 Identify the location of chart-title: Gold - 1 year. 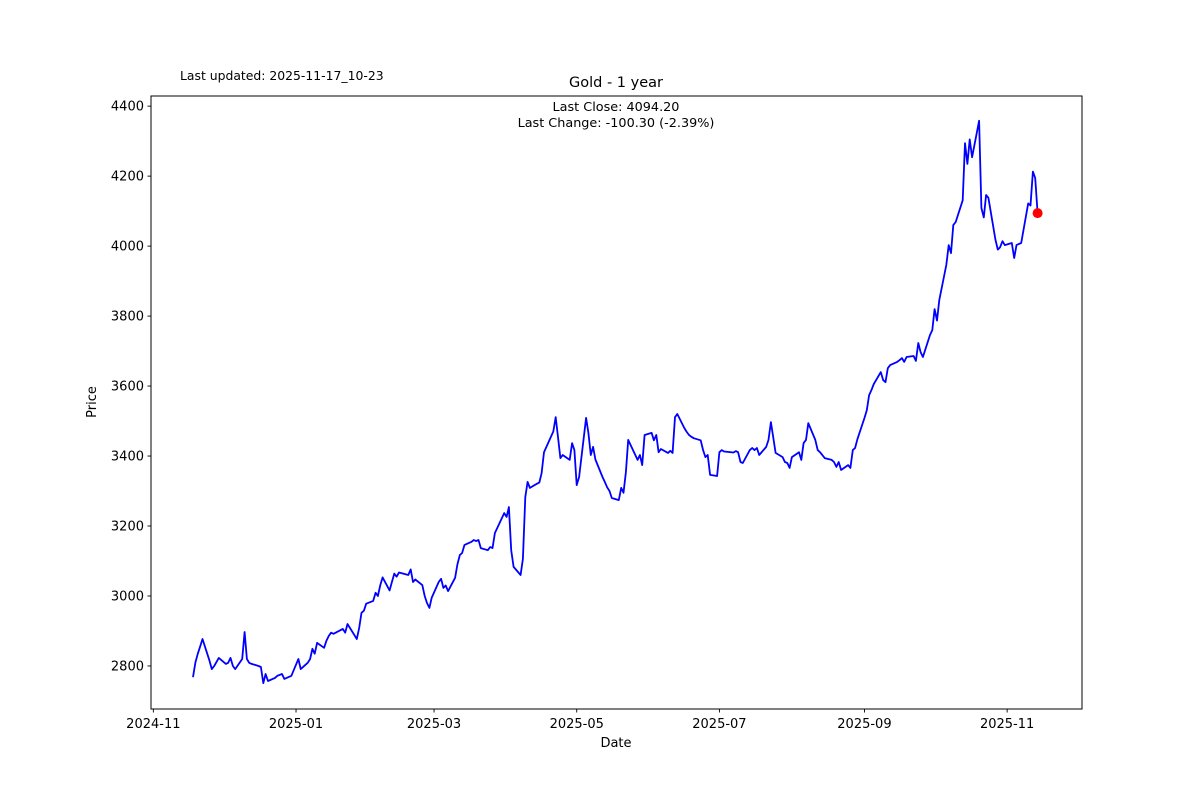
(616, 83).